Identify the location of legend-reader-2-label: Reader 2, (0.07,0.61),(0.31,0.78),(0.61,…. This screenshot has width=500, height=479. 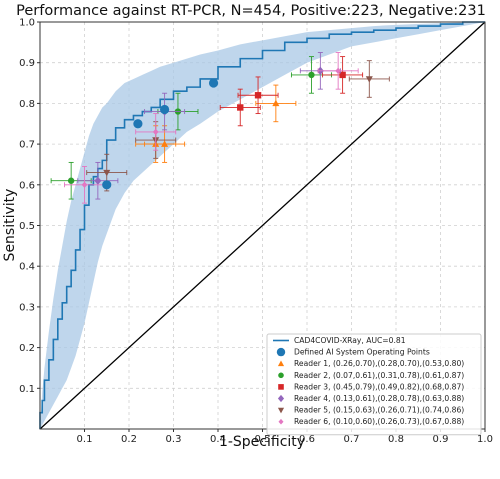
(379, 375).